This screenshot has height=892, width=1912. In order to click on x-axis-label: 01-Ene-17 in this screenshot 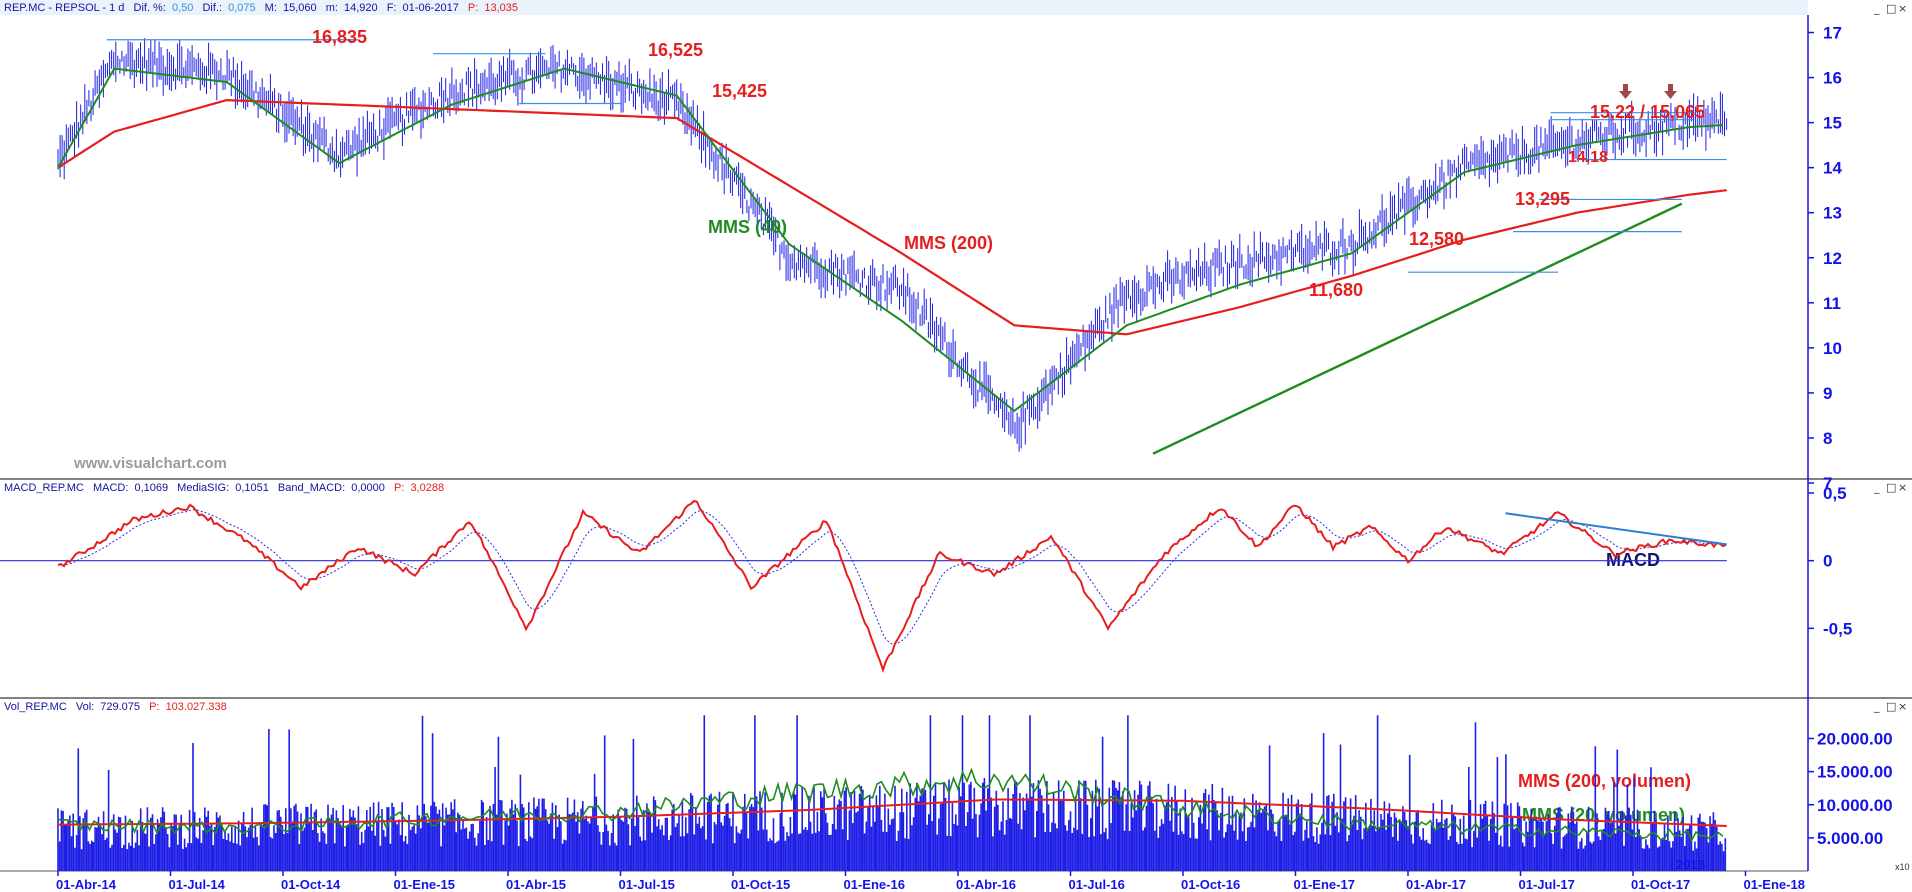, I will do `click(1324, 884)`.